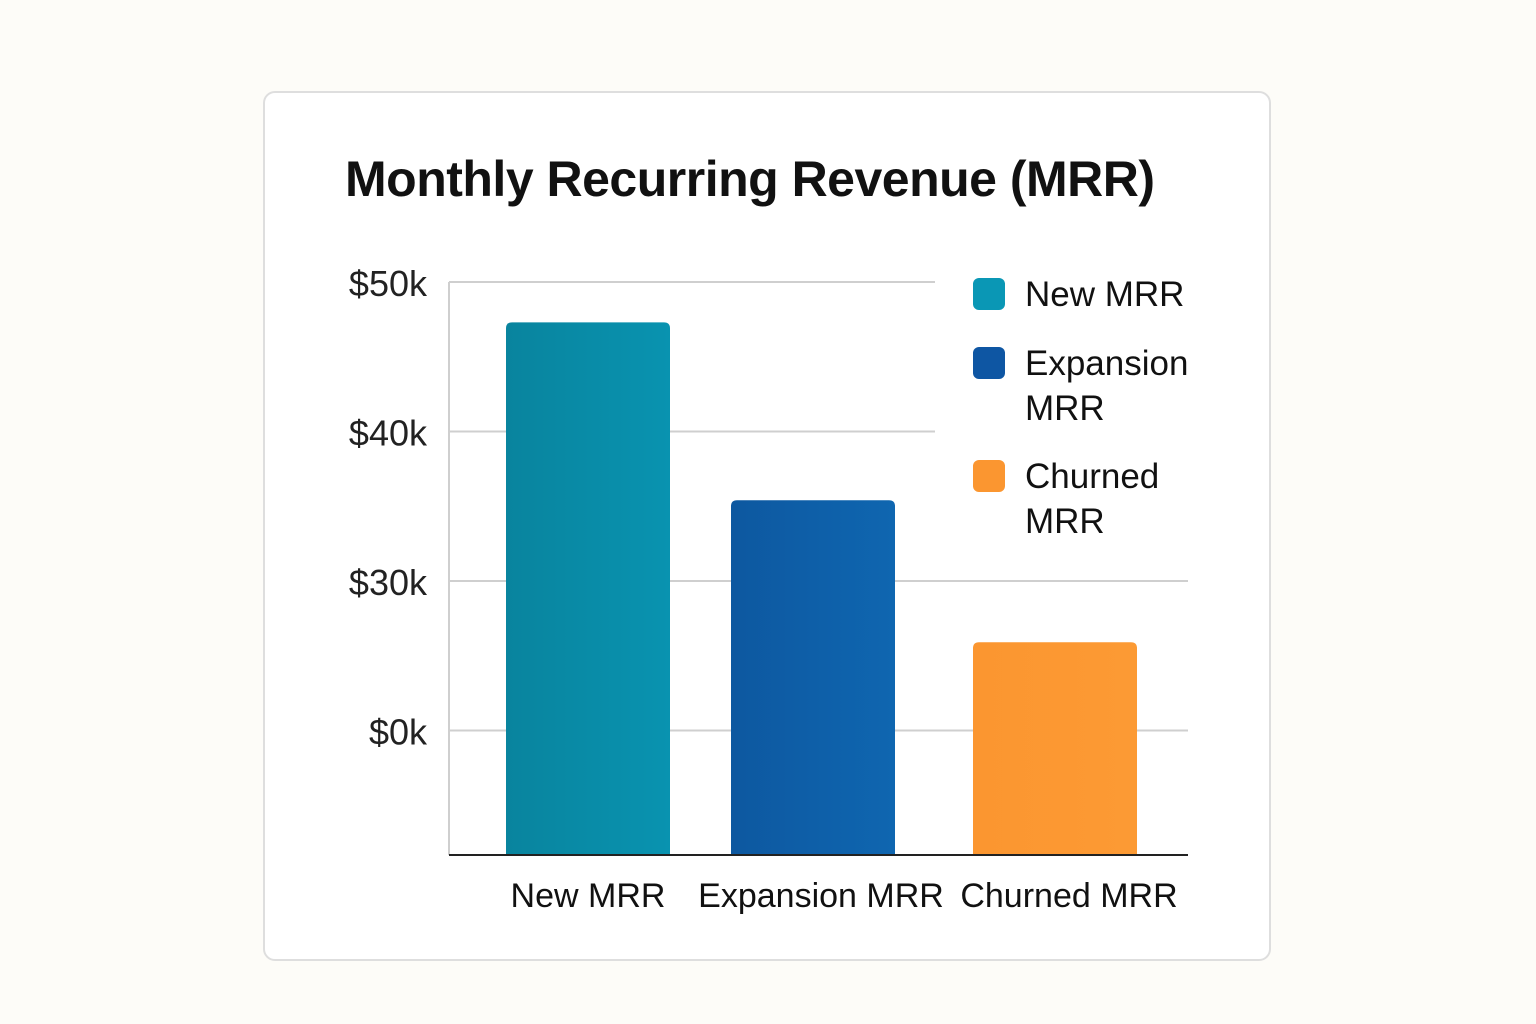 This screenshot has width=1536, height=1024. What do you see at coordinates (750, 179) in the screenshot?
I see `chart-title: Monthly Recurring Revenue (MRR)` at bounding box center [750, 179].